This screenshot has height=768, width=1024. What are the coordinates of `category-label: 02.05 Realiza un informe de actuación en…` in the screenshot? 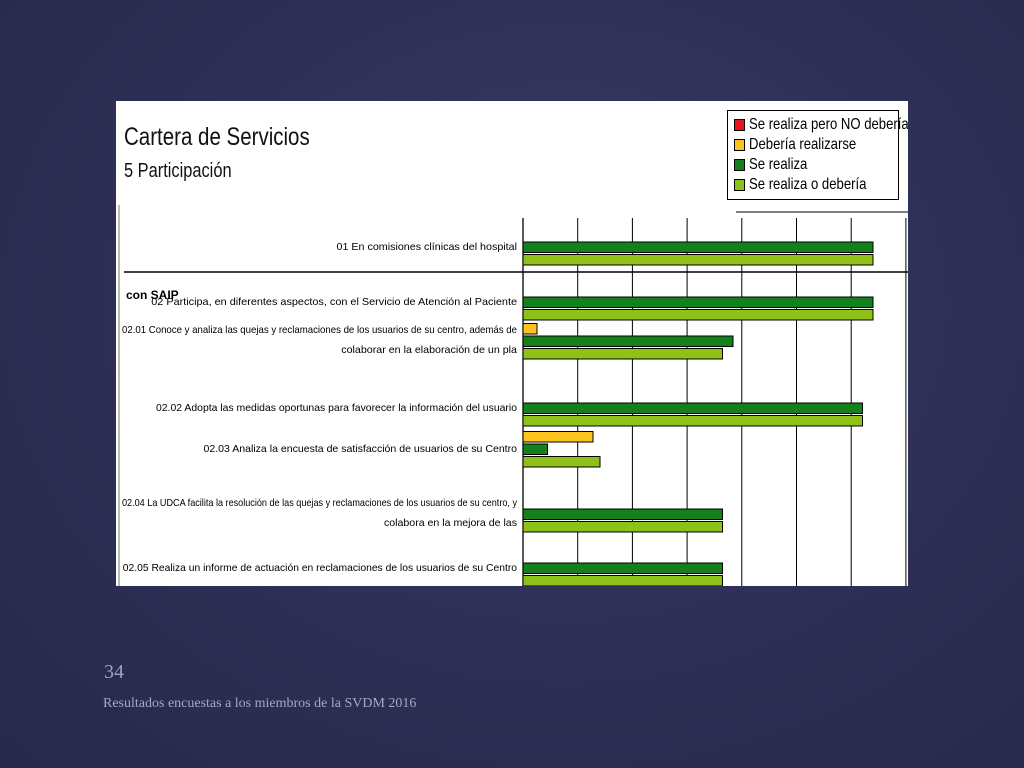 It's located at (320, 568).